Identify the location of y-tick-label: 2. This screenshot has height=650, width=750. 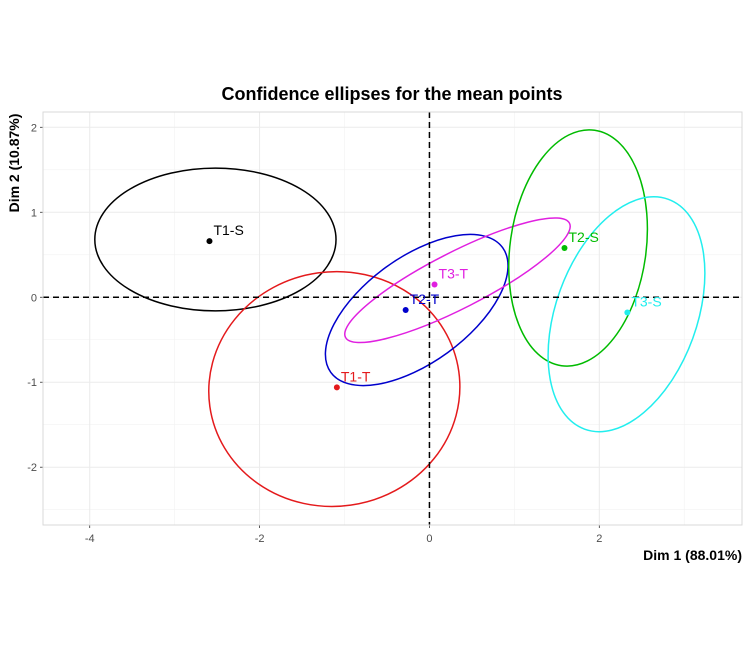
(34, 128).